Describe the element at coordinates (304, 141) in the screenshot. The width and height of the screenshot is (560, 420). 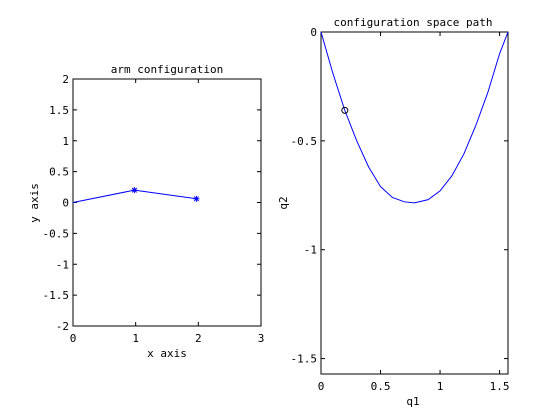
I see `configuration-space-ytick-label: -0.5` at that location.